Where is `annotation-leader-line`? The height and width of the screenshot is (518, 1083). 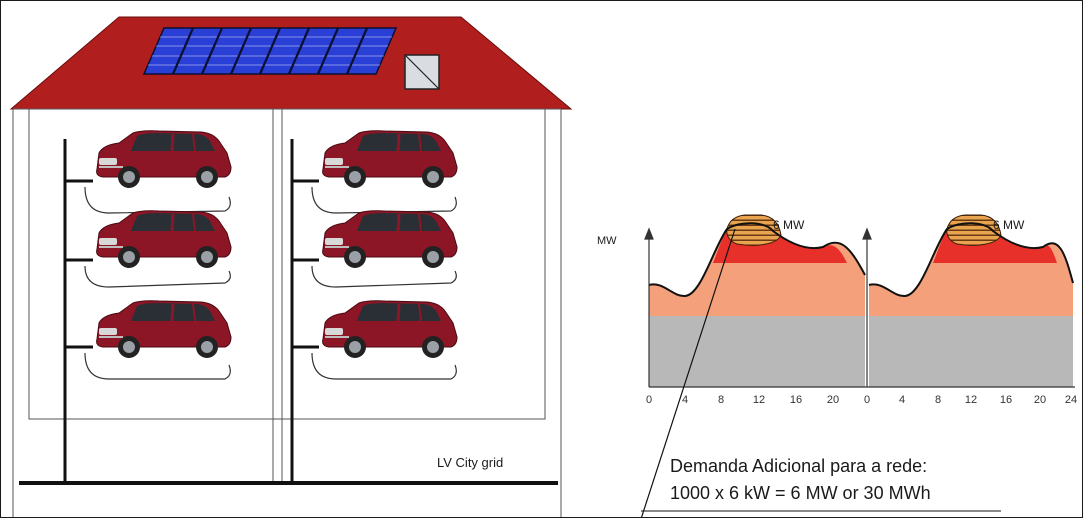 annotation-leader-line is located at coordinates (688, 372).